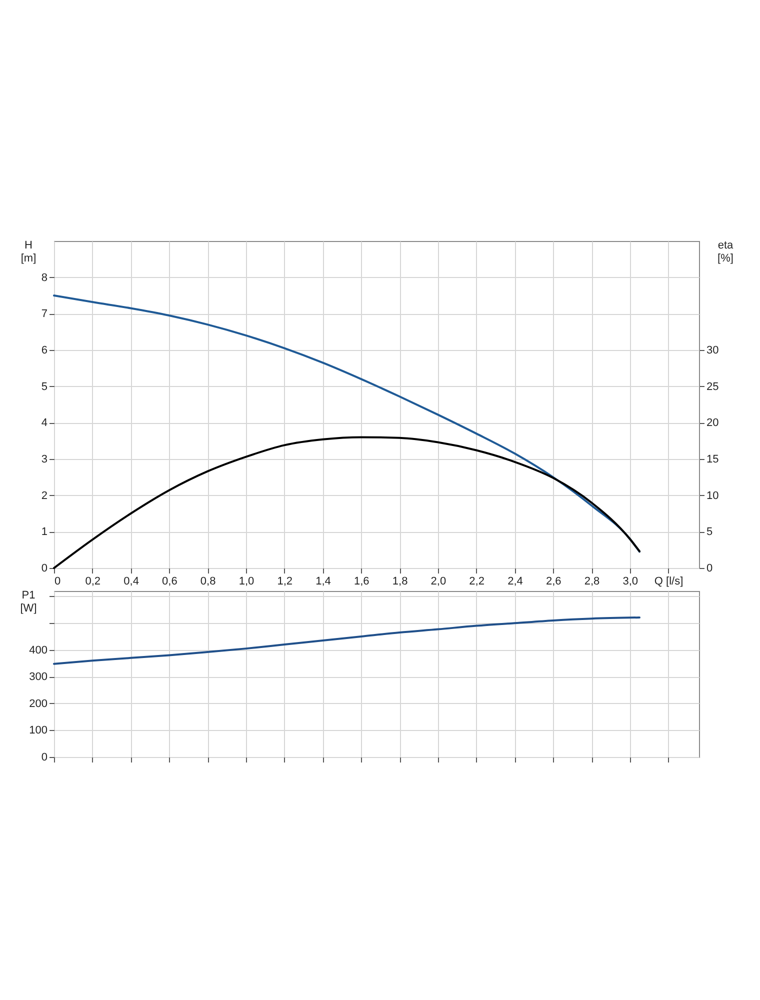 The image size is (760, 1000). Describe the element at coordinates (246, 582) in the screenshot. I see `x-tick-label: 1,0` at that location.